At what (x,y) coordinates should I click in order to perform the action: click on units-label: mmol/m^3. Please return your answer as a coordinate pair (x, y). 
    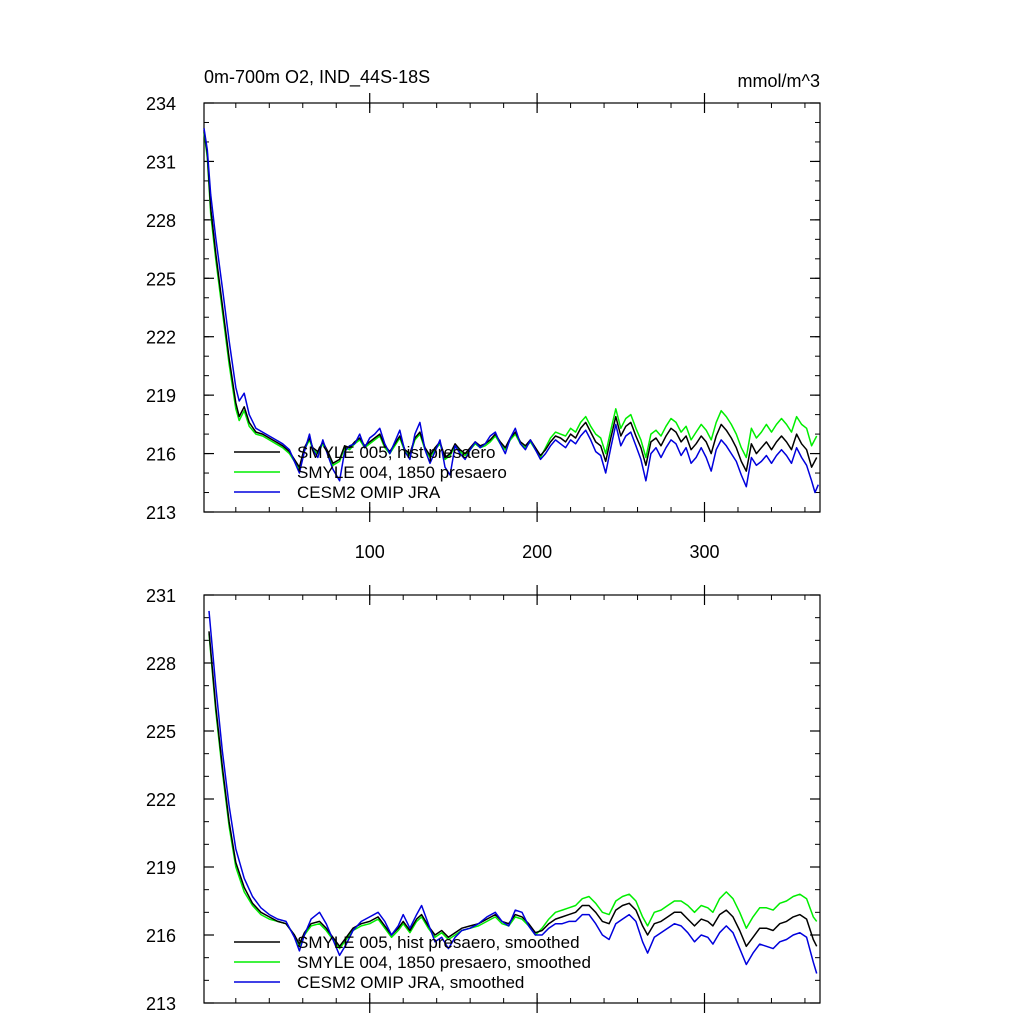
    Looking at the image, I should click on (779, 81).